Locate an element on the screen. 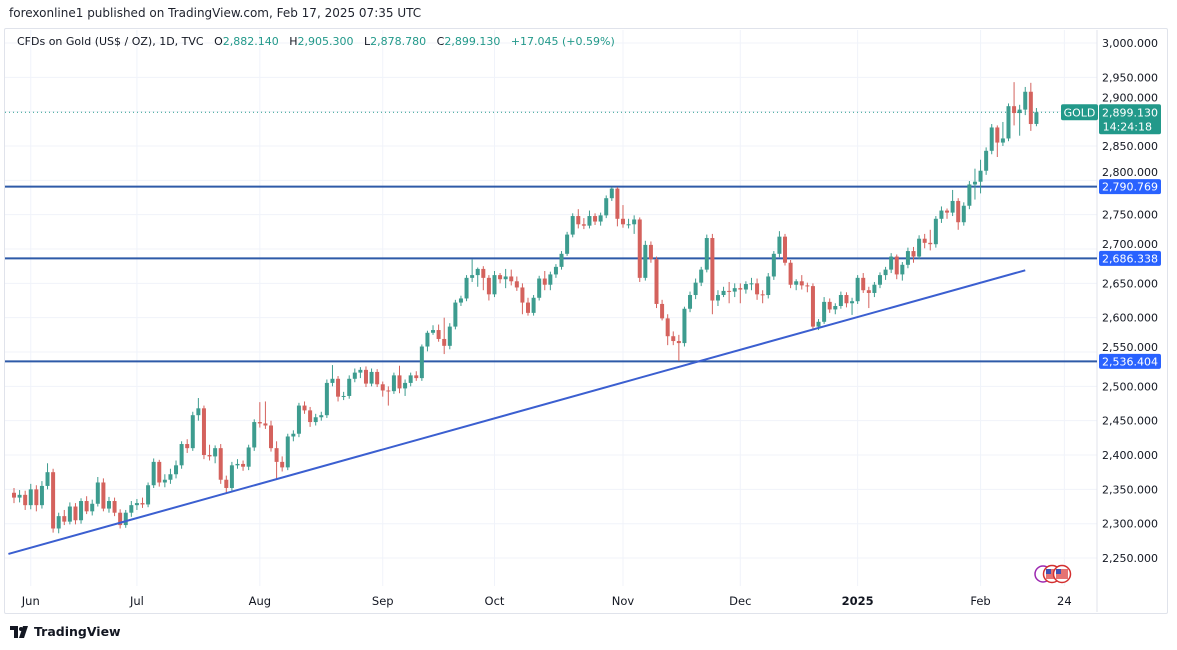 Image resolution: width=1177 pixels, height=650 pixels. level-price-tag is located at coordinates (1130, 361).